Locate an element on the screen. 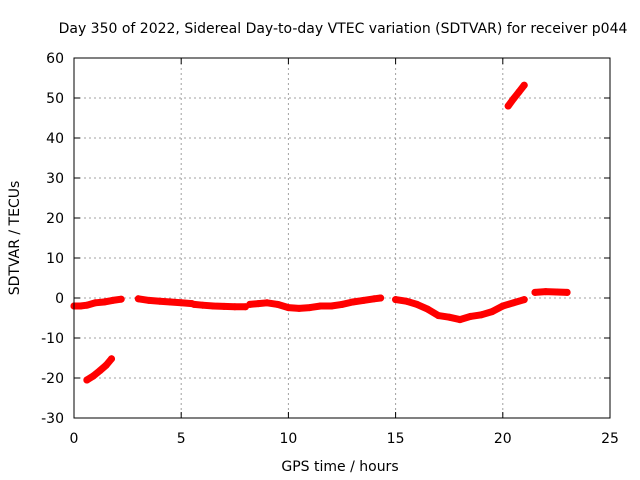 The height and width of the screenshot is (480, 640). y-axis-label: SDTVAR / TECUs is located at coordinates (15, 238).